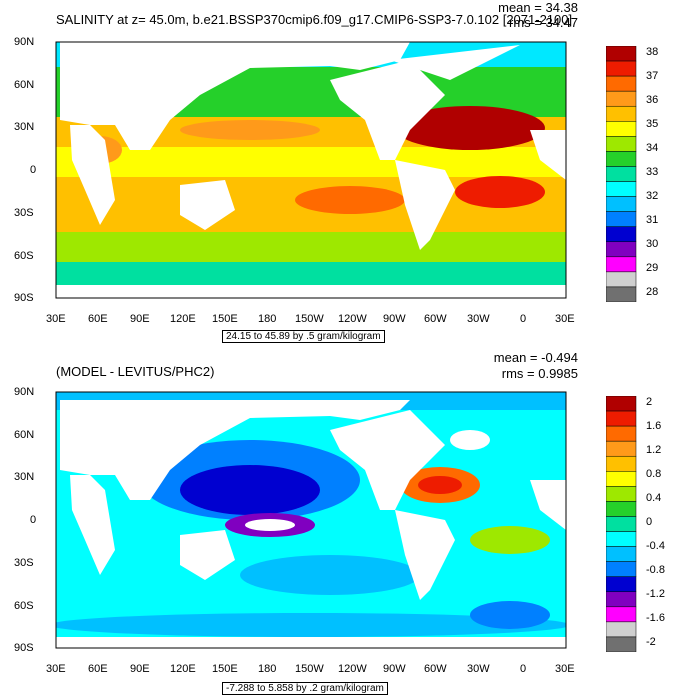 The image size is (700, 700). What do you see at coordinates (652, 196) in the screenshot?
I see `colorbar-label: 32` at bounding box center [652, 196].